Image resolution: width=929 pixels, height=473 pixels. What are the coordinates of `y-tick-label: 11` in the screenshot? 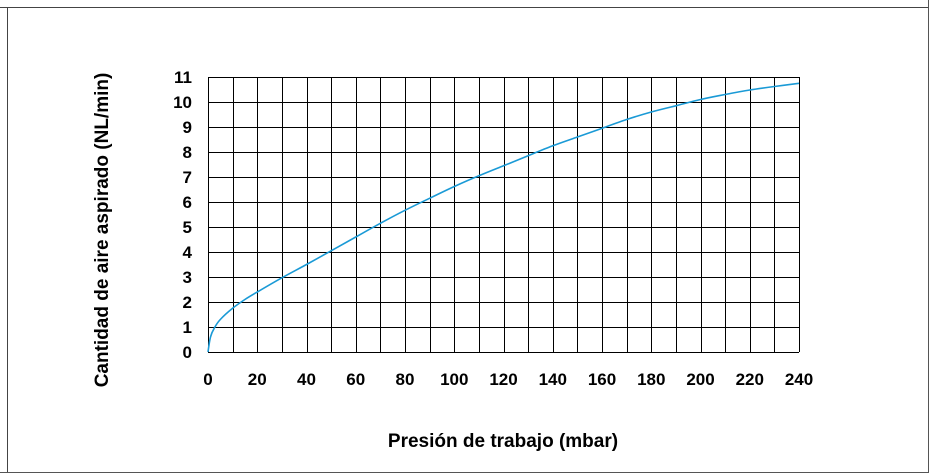 It's located at (183, 77).